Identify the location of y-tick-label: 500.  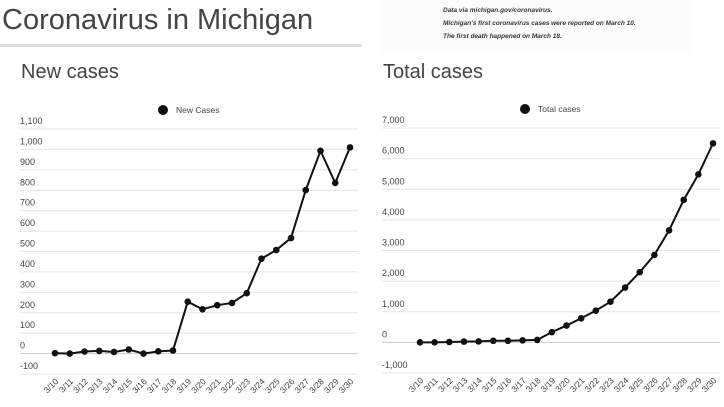
(27, 244).